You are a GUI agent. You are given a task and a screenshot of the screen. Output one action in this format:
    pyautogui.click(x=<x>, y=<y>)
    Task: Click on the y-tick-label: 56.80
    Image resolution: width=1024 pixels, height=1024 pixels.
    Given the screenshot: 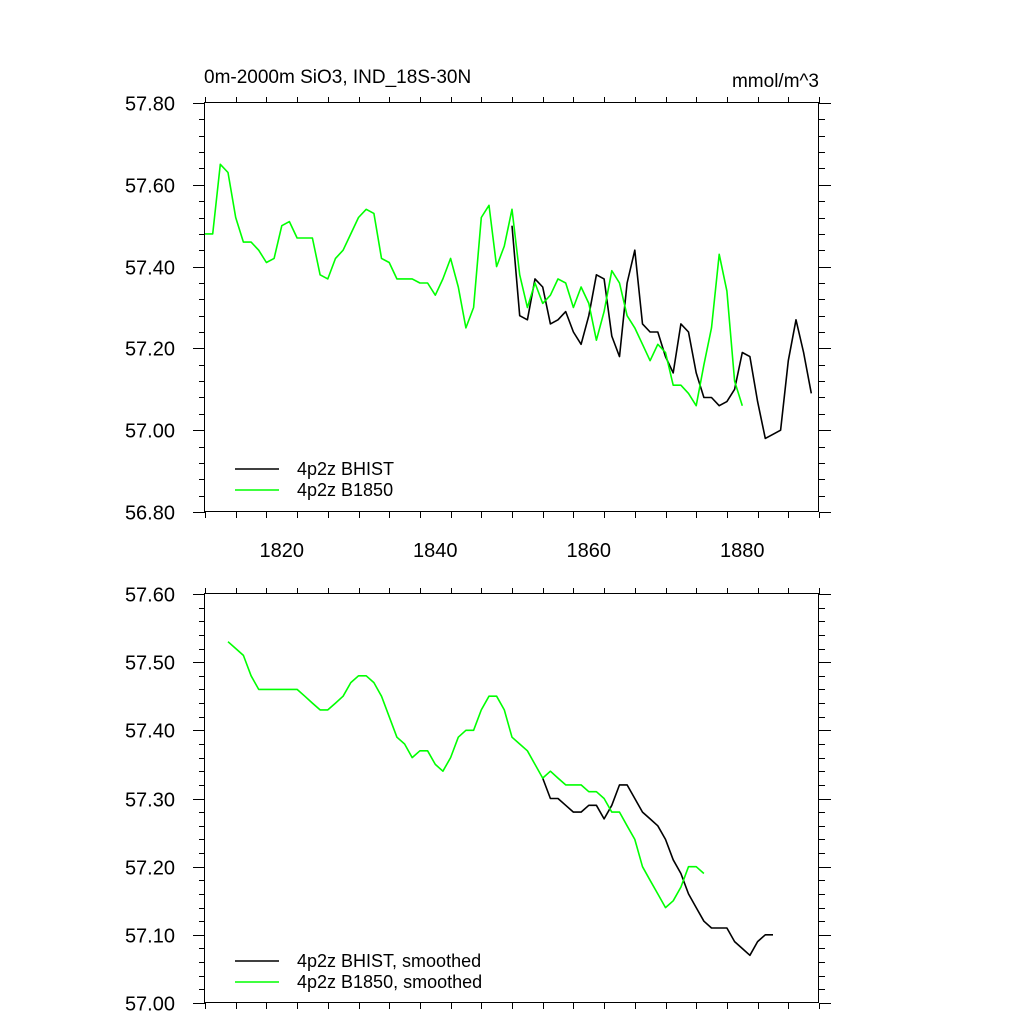 What is the action you would take?
    pyautogui.click(x=150, y=514)
    